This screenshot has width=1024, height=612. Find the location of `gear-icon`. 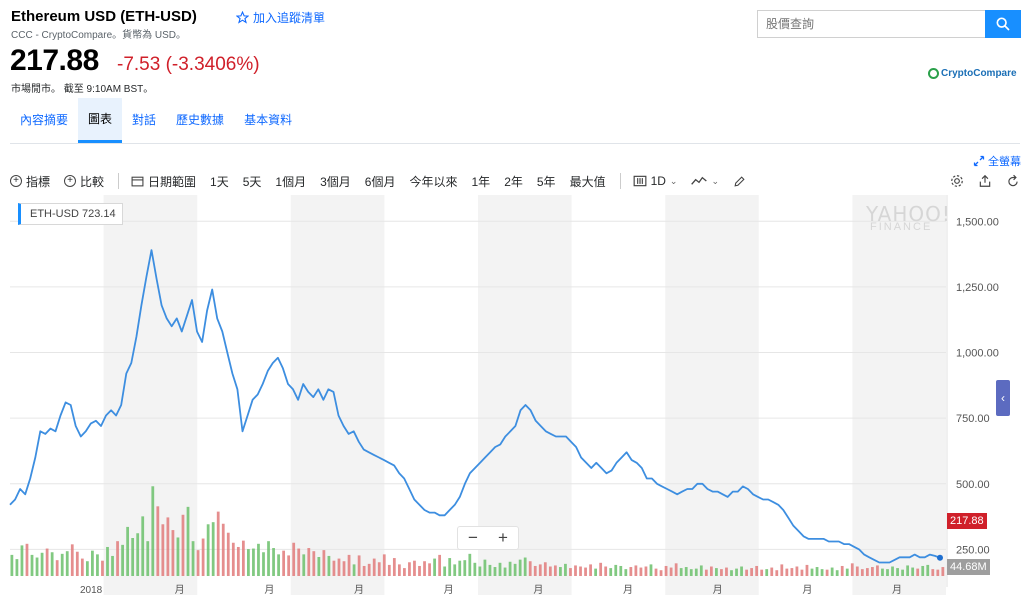

gear-icon is located at coordinates (957, 181).